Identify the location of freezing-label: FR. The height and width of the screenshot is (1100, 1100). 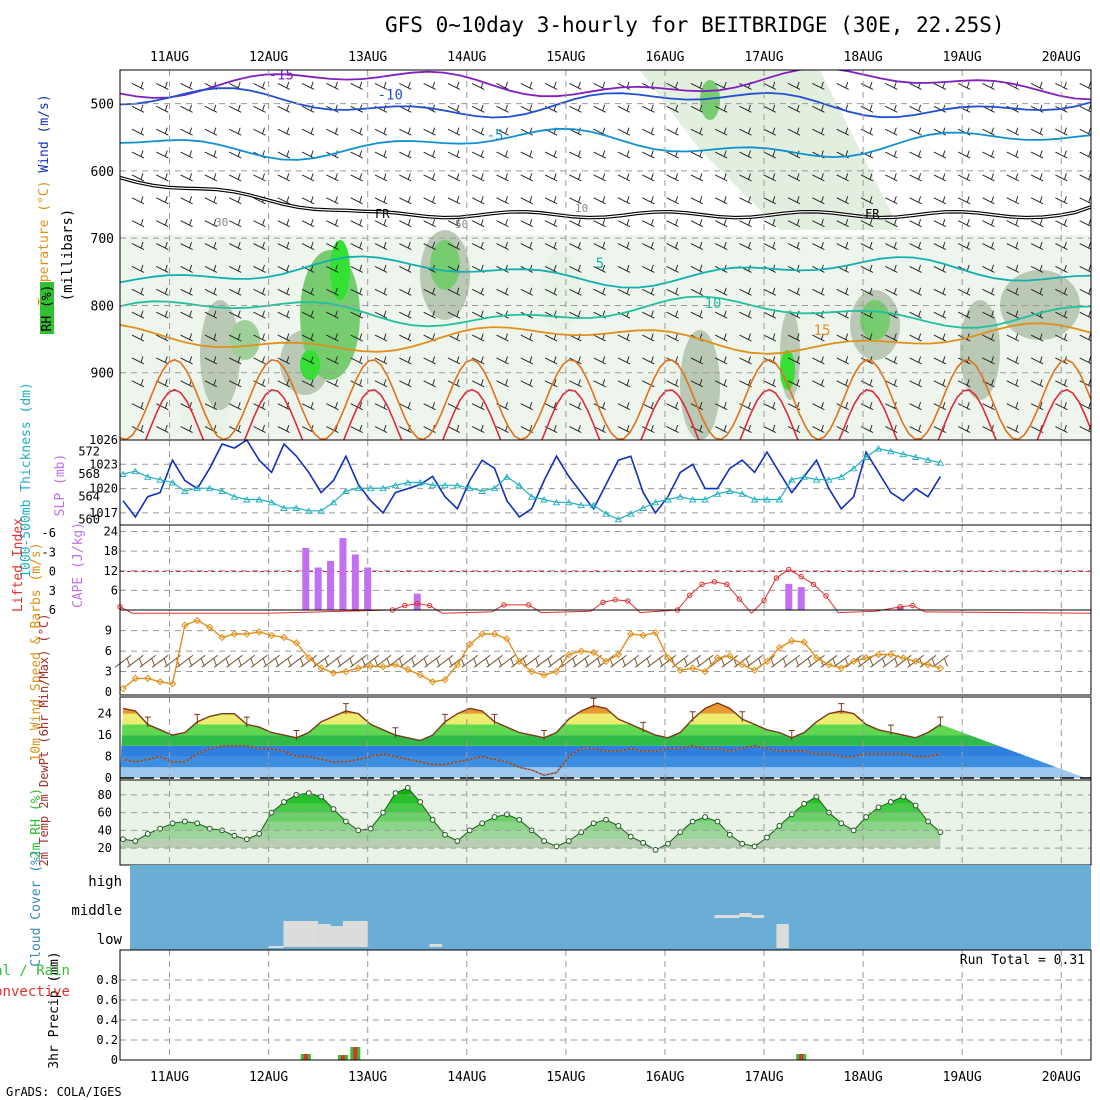
(872, 214).